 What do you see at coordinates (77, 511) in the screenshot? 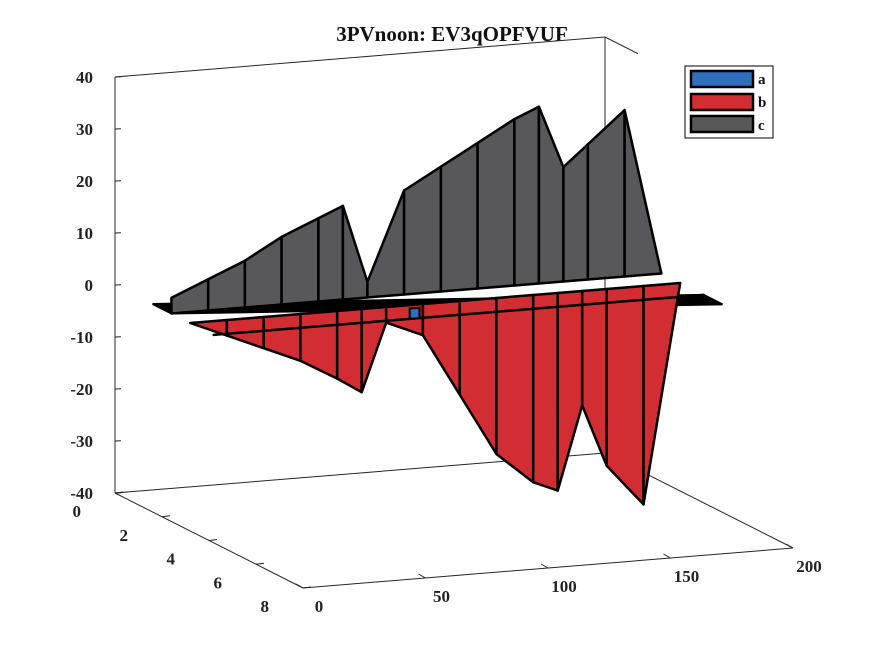
I see `y-tick-label: 0` at bounding box center [77, 511].